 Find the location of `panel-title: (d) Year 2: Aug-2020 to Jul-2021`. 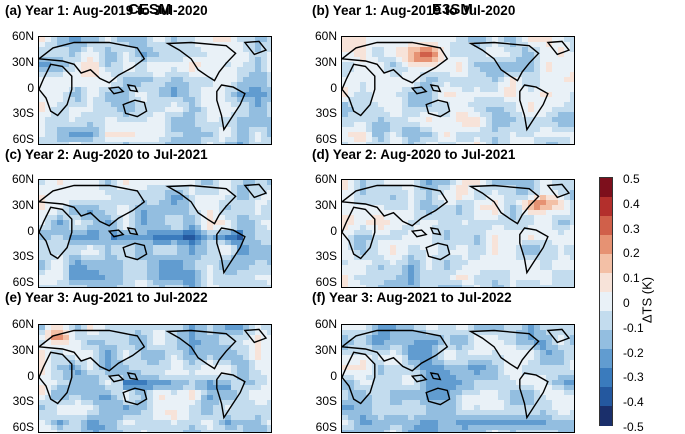

panel-title: (d) Year 2: Aug-2020 to Jul-2021 is located at coordinates (414, 154).